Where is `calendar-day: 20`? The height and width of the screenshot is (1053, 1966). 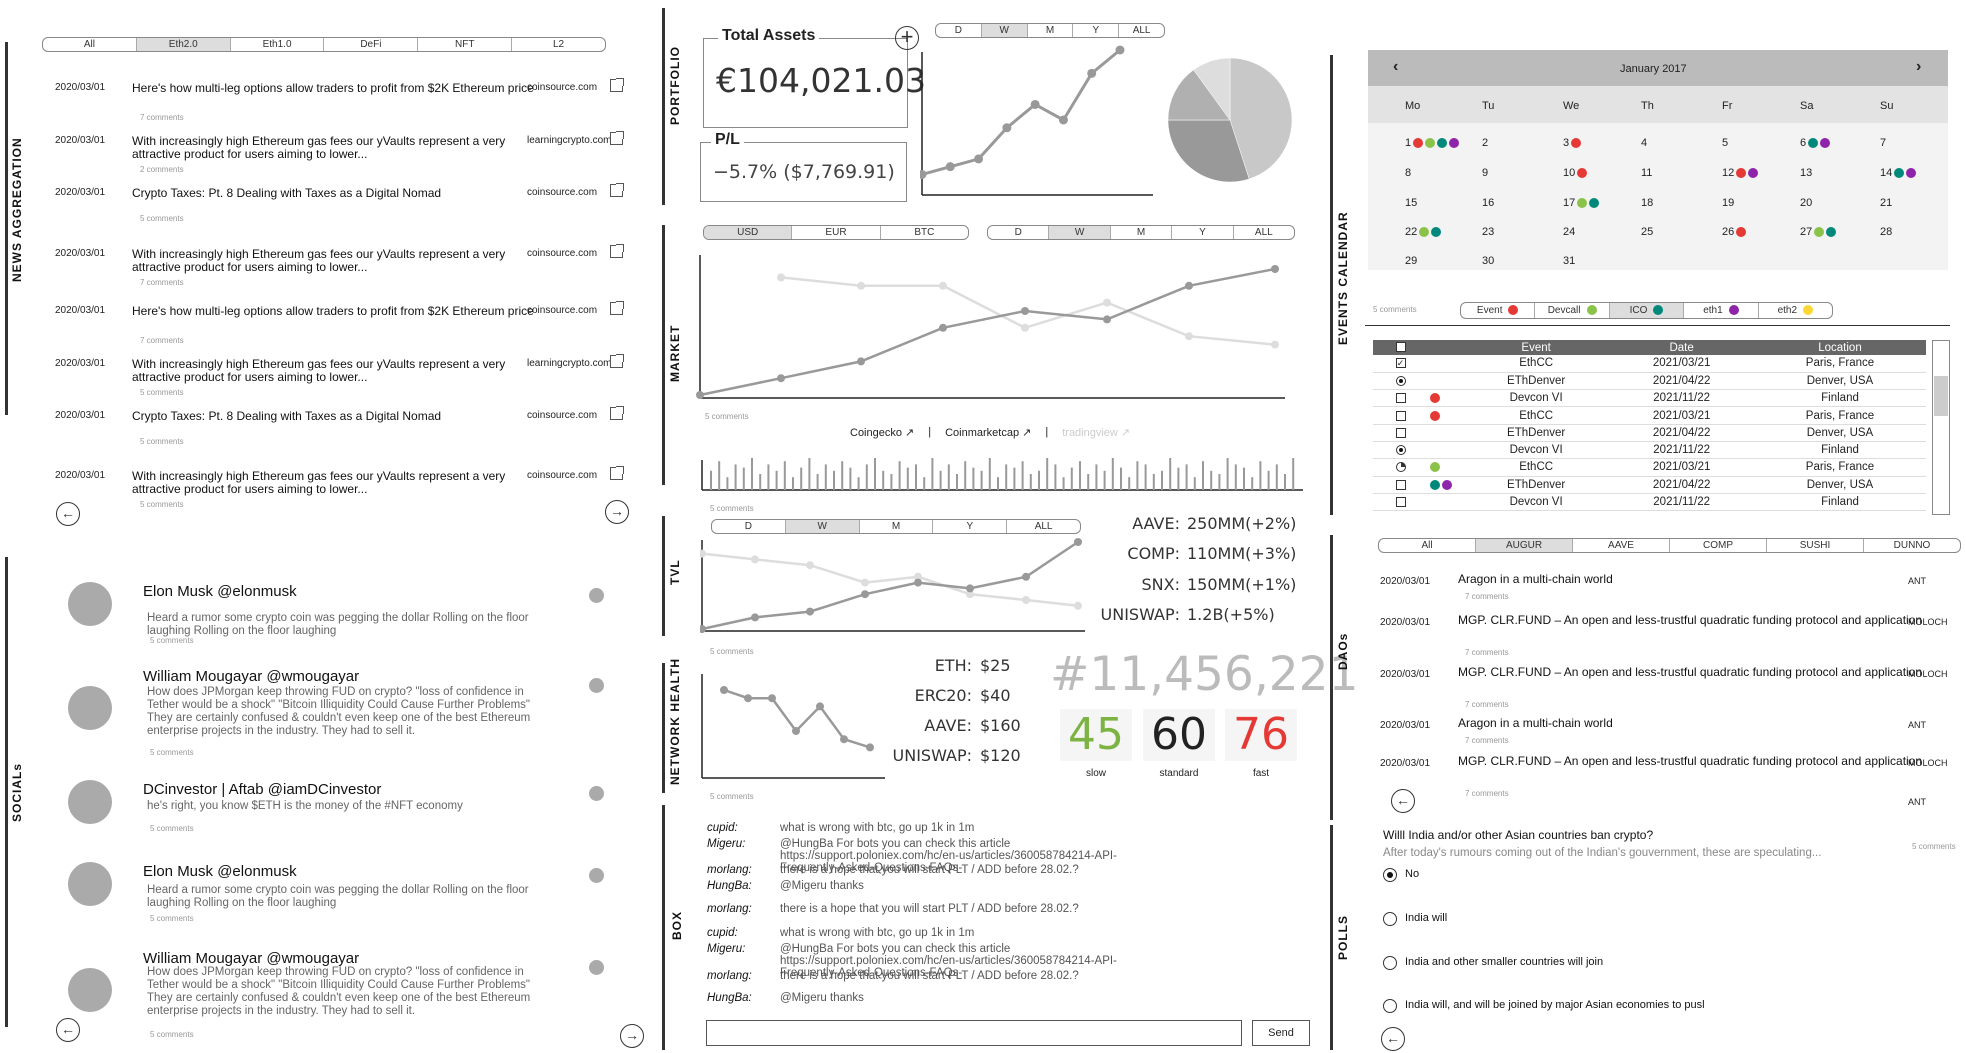
calendar-day: 20 is located at coordinates (1837, 203).